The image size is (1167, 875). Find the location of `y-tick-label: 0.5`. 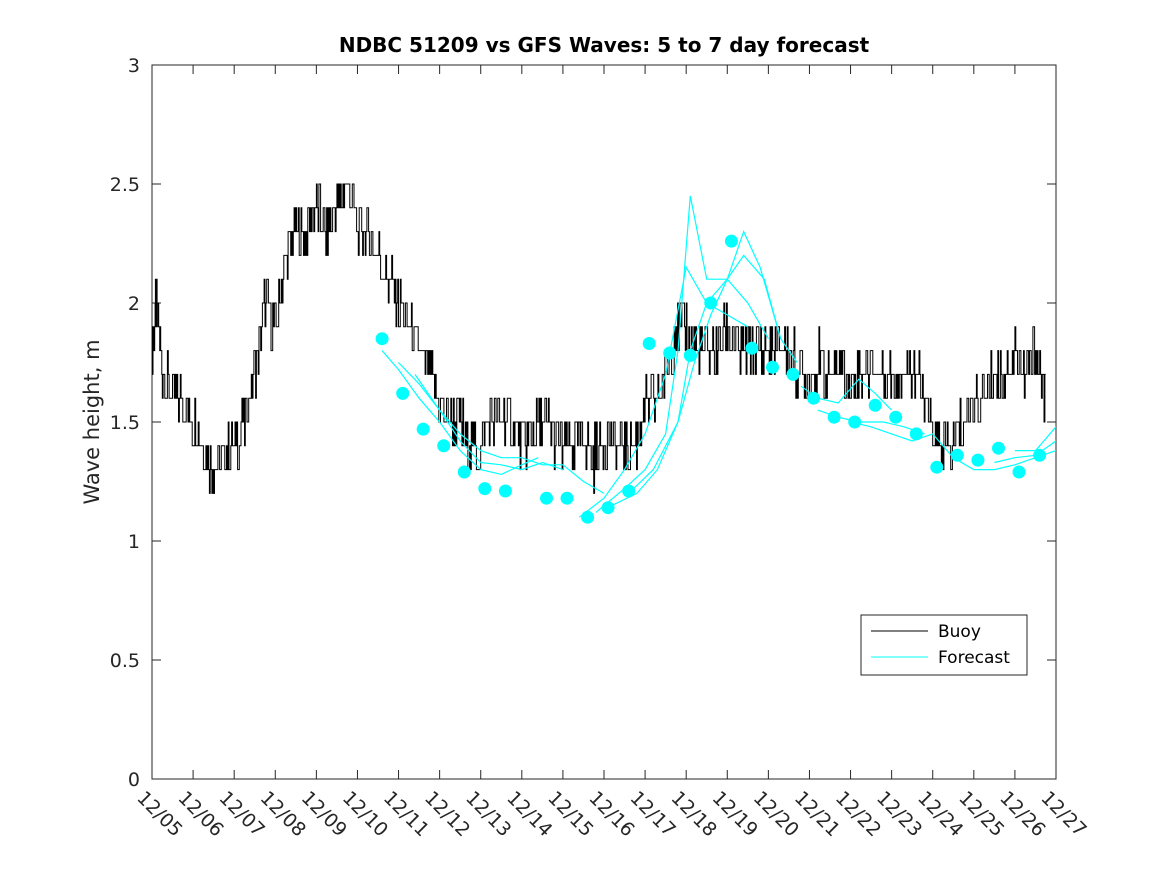

y-tick-label: 0.5 is located at coordinates (125, 661).